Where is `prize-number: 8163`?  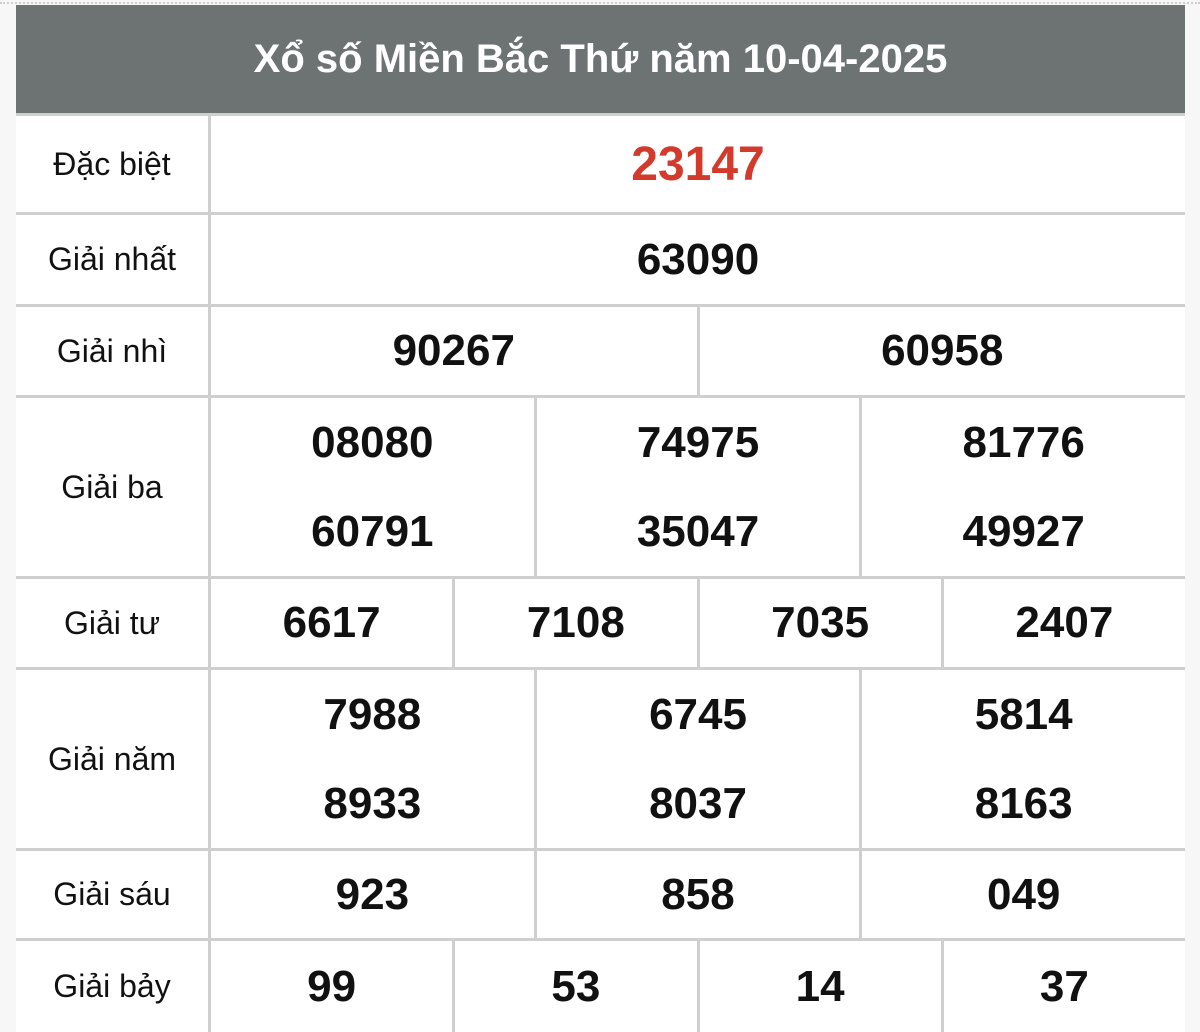
prize-number: 8163 is located at coordinates (1023, 803).